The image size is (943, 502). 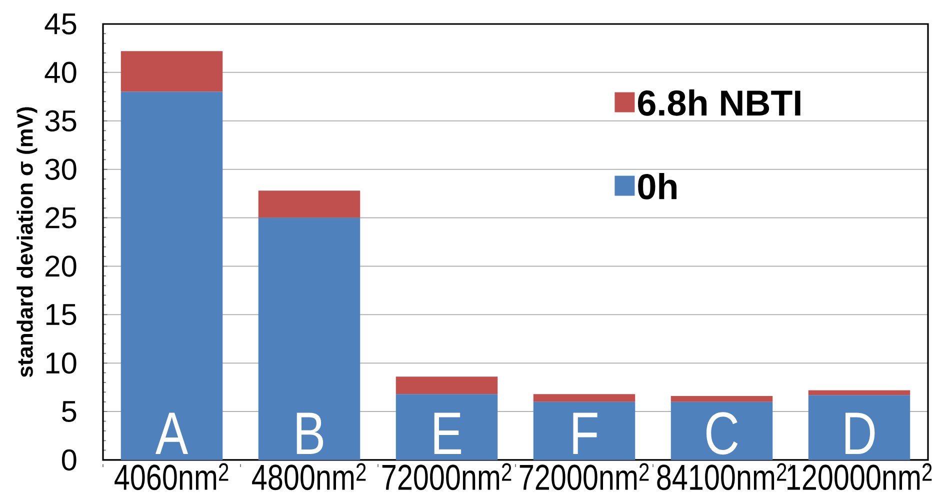 What do you see at coordinates (719, 102) in the screenshot?
I see `legend-label: 6.8h NBTI` at bounding box center [719, 102].